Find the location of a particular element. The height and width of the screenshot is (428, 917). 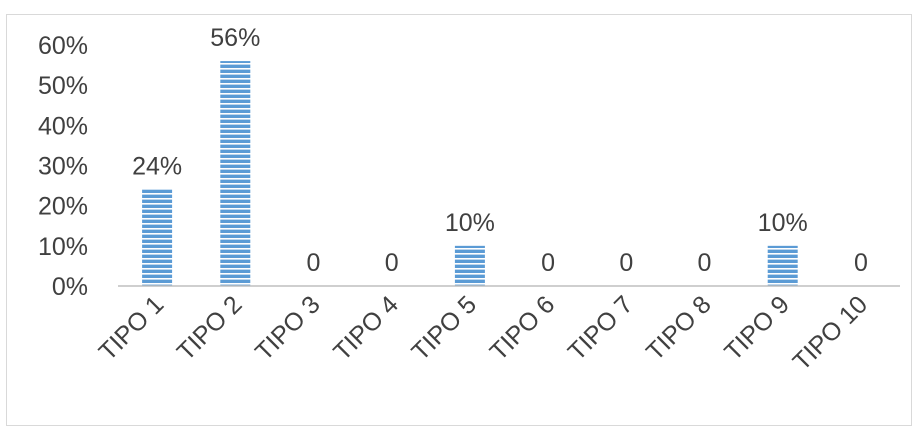

y-tick-label: 30% is located at coordinates (63, 167).